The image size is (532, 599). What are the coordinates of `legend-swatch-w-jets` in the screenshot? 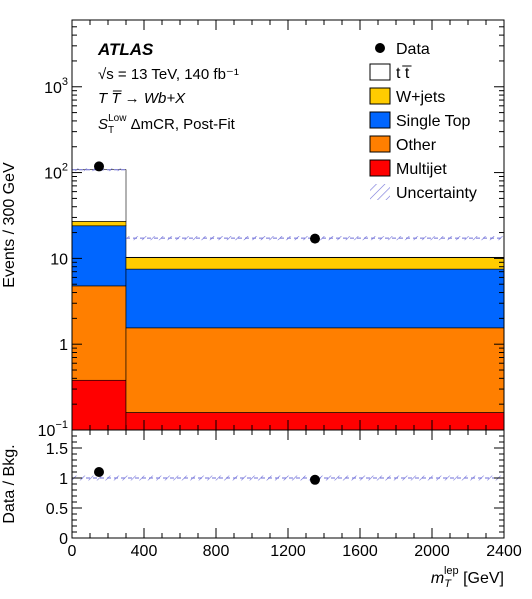 It's located at (380, 96).